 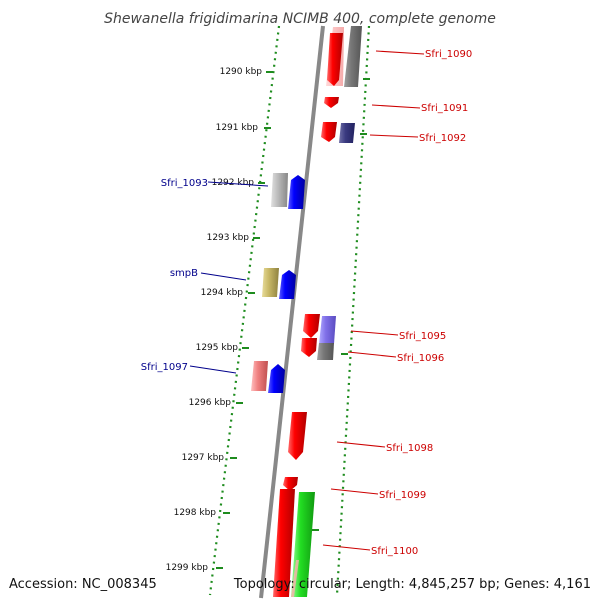 I want to click on gene-label-sfri-1100: Sfri_1100, so click(x=394, y=551).